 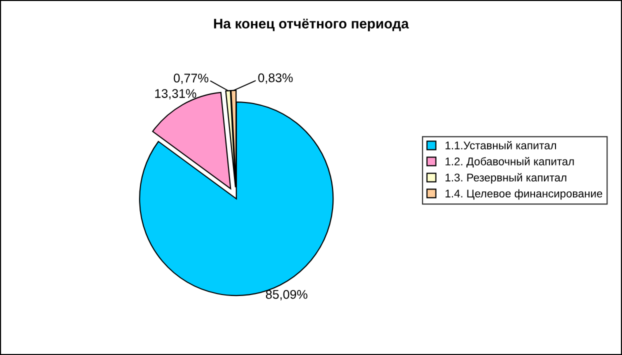 What do you see at coordinates (275, 78) in the screenshot?
I see `data-label: 0,83%` at bounding box center [275, 78].